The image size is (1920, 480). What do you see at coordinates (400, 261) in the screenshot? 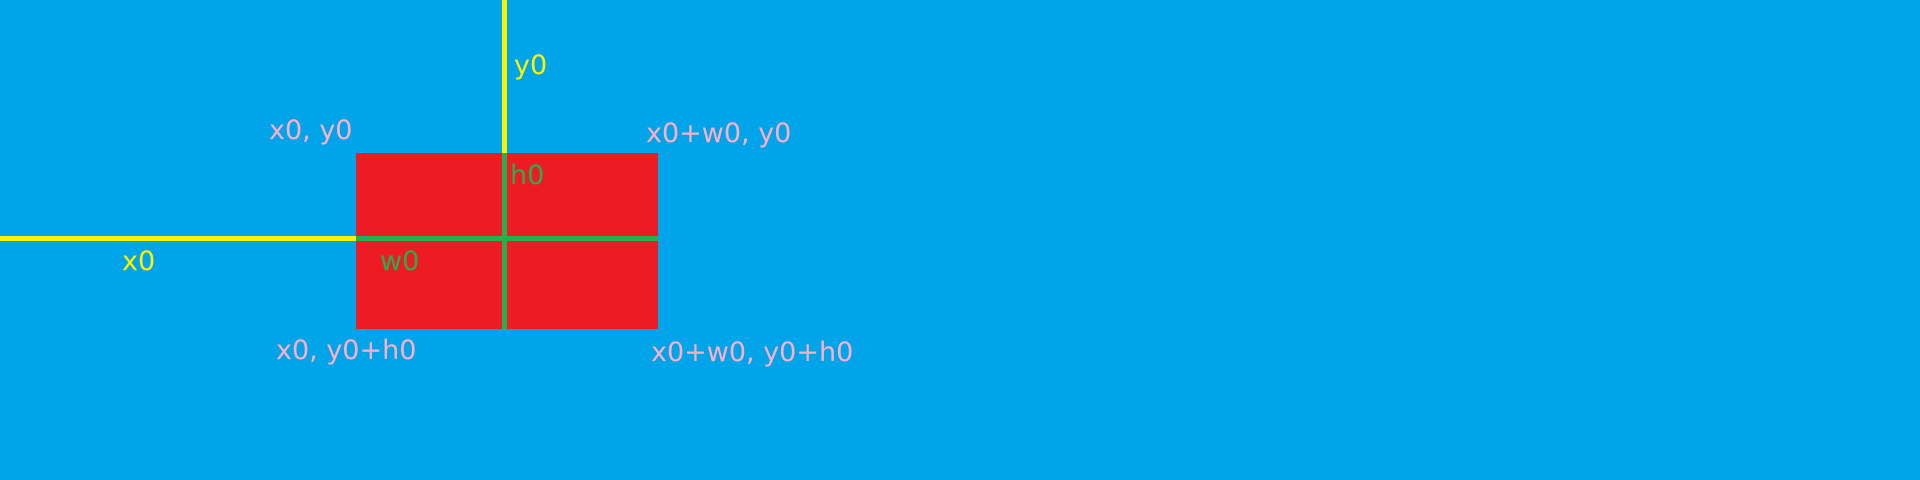
I see `width-label: w0` at bounding box center [400, 261].